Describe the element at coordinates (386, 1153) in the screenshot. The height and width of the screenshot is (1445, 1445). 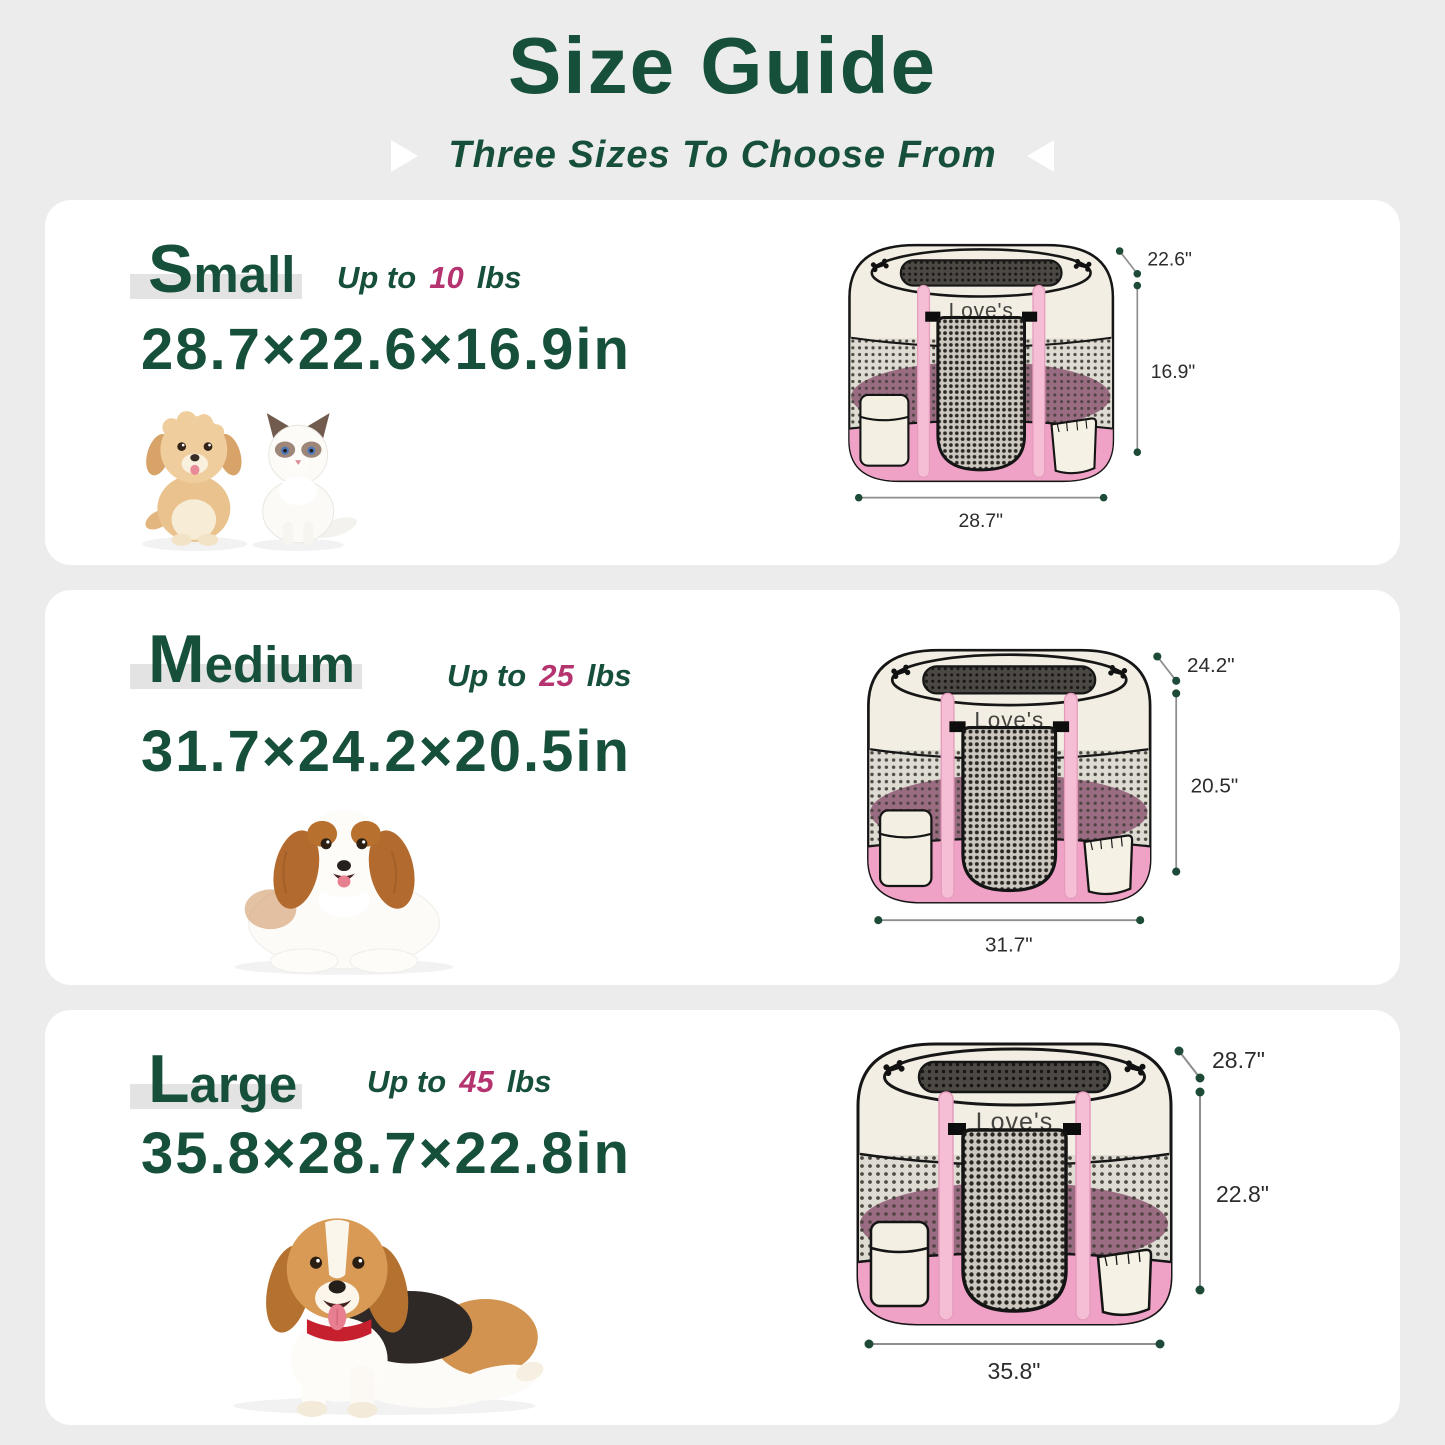
I see `dimensions-text-large: 35.8×28.7×22.8in` at that location.